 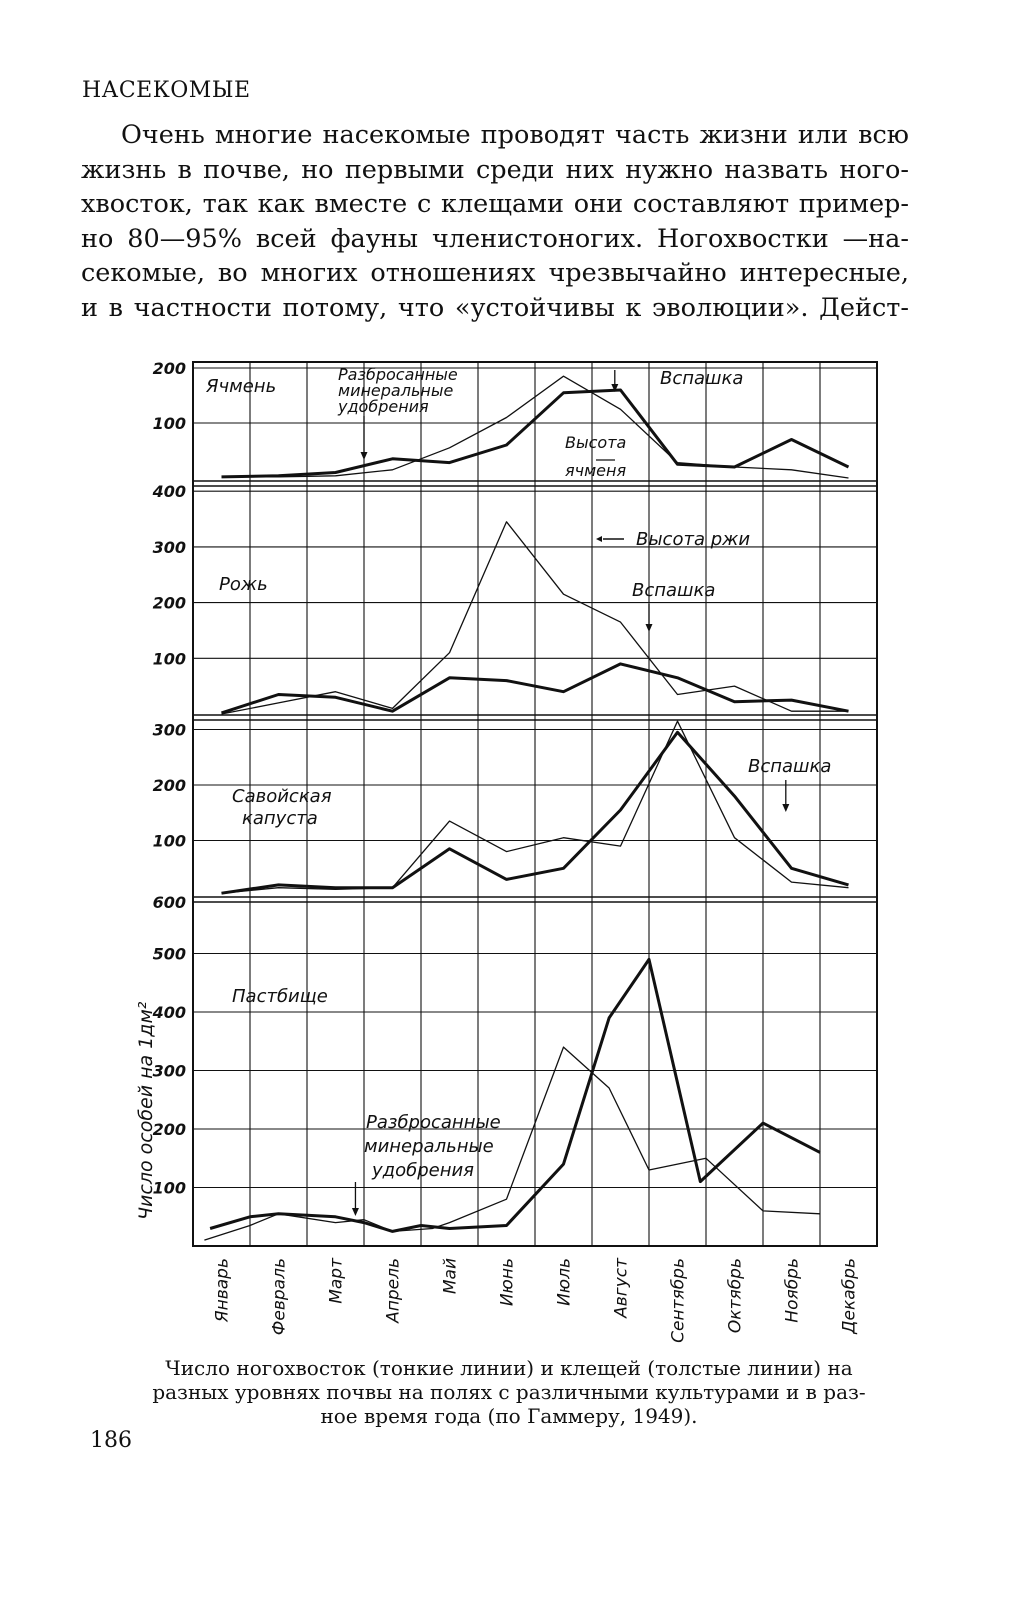 I want to click on y-tick-label: 500, so click(x=169, y=954).